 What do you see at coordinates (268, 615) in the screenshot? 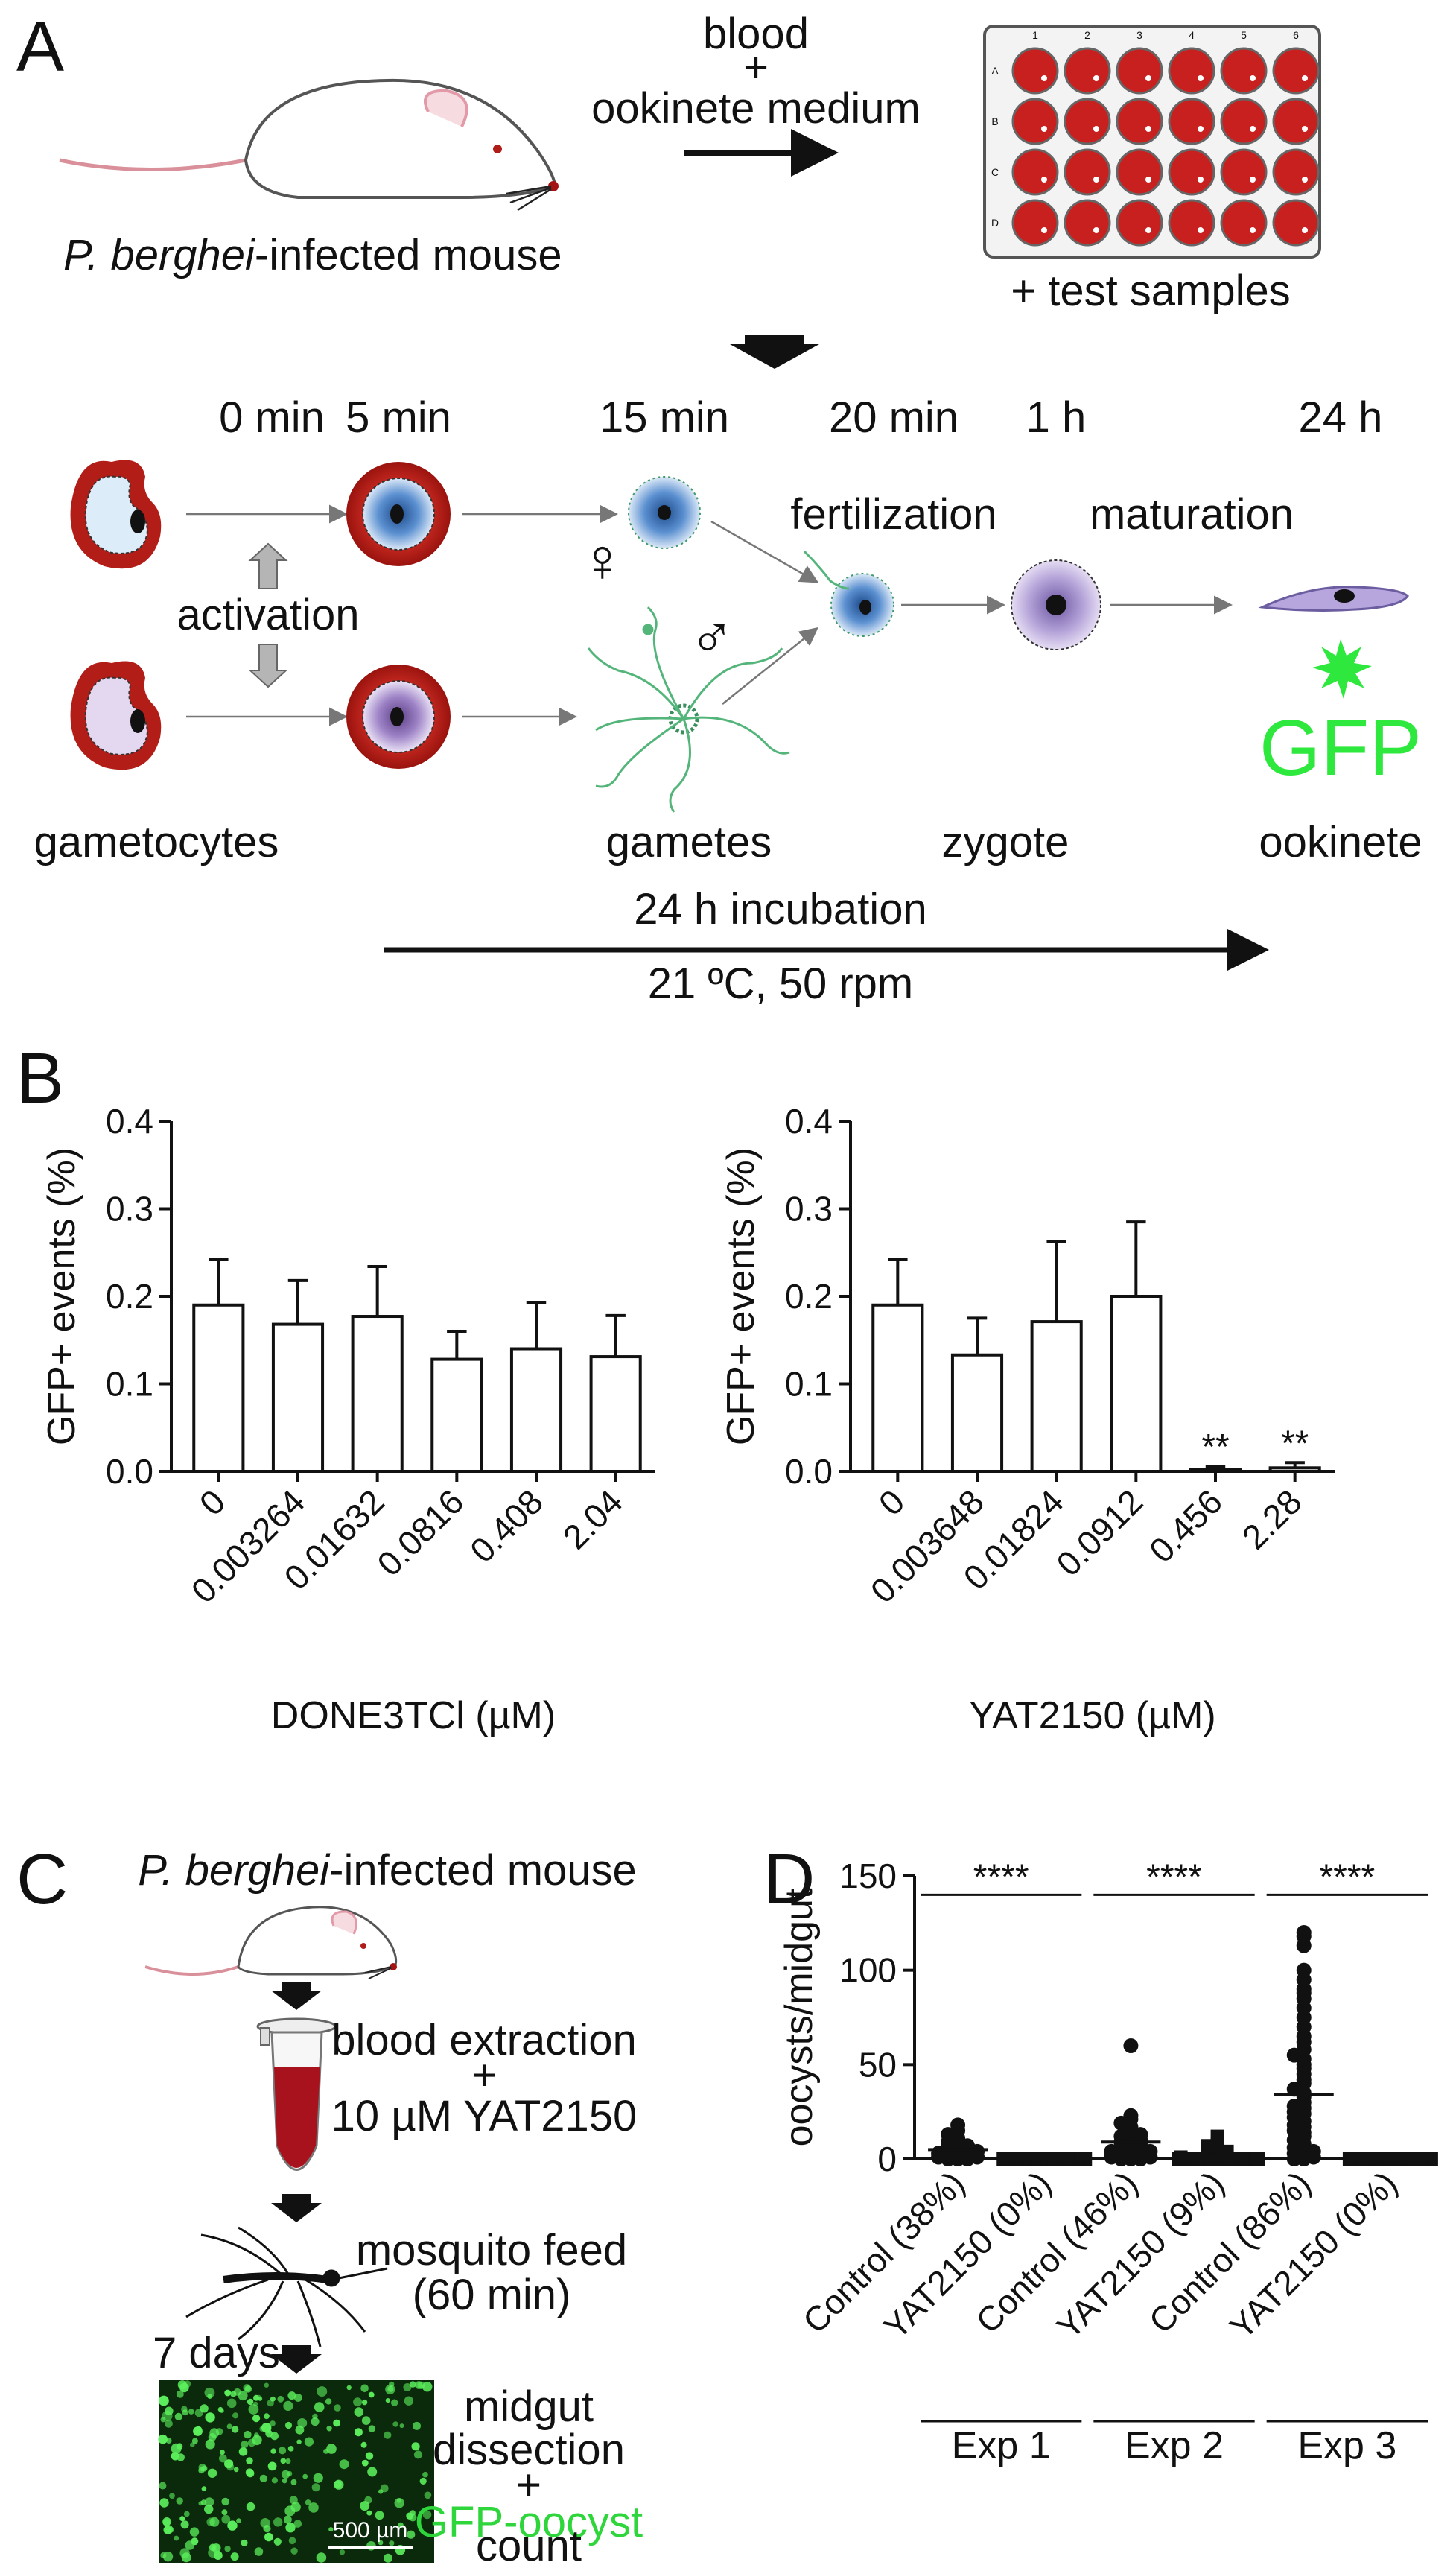
I see `activation-label: activation` at bounding box center [268, 615].